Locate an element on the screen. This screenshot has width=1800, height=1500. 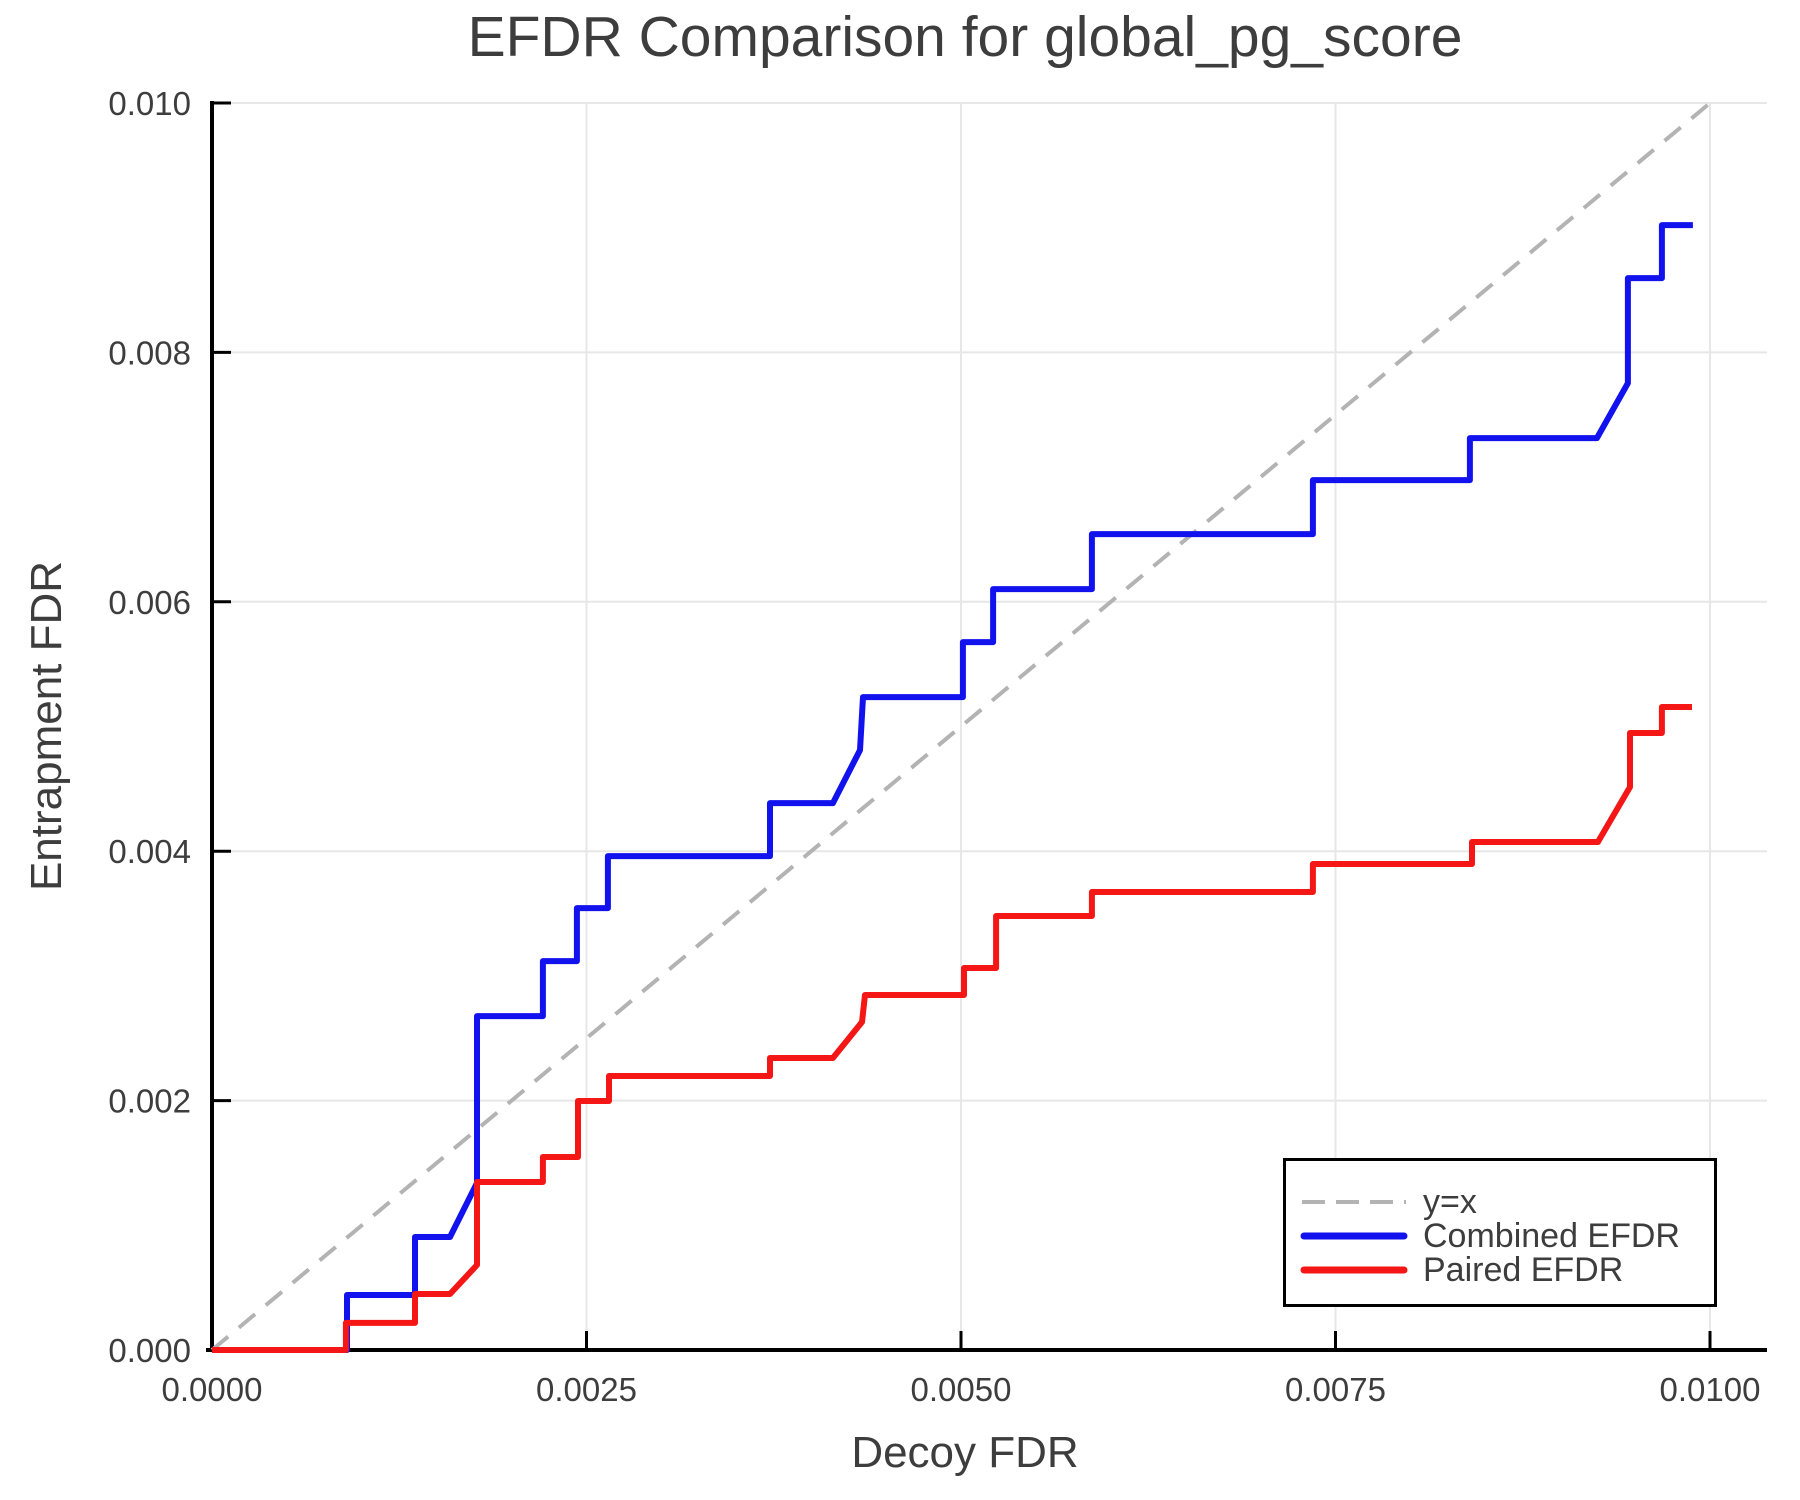
y-tick-label: 0.000 is located at coordinates (149, 1350).